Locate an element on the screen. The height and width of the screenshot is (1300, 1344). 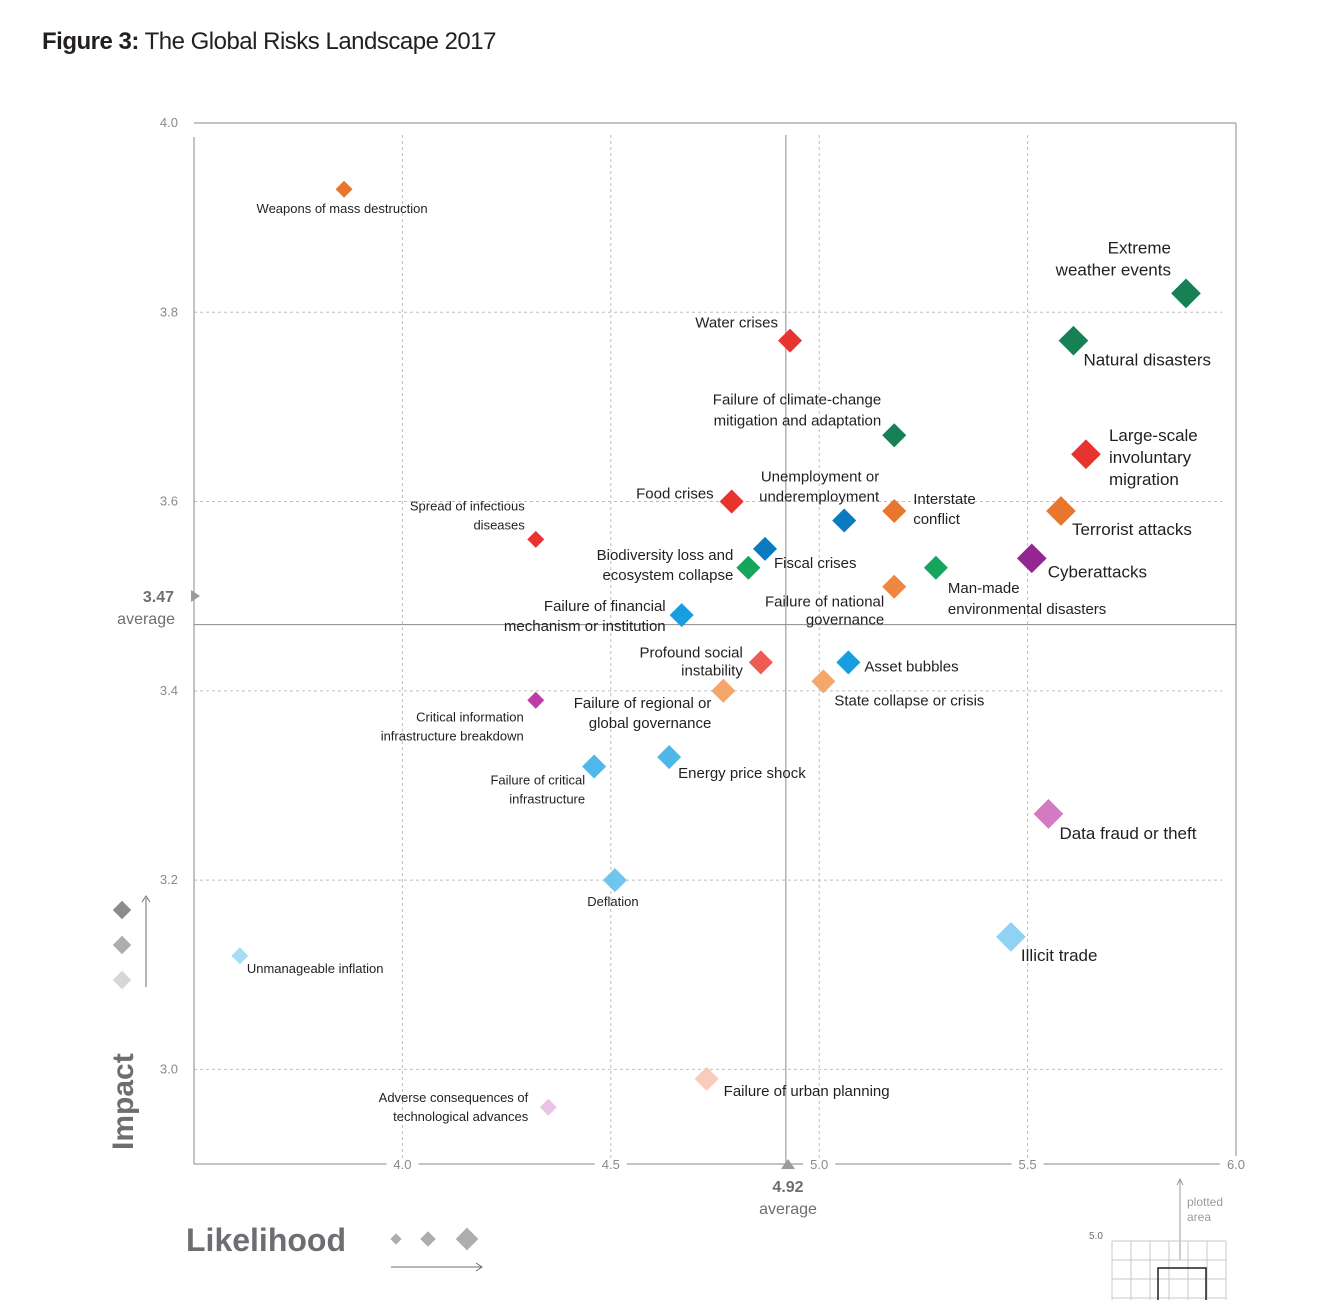
inset-arrow-head is located at coordinates (1180, 1181).